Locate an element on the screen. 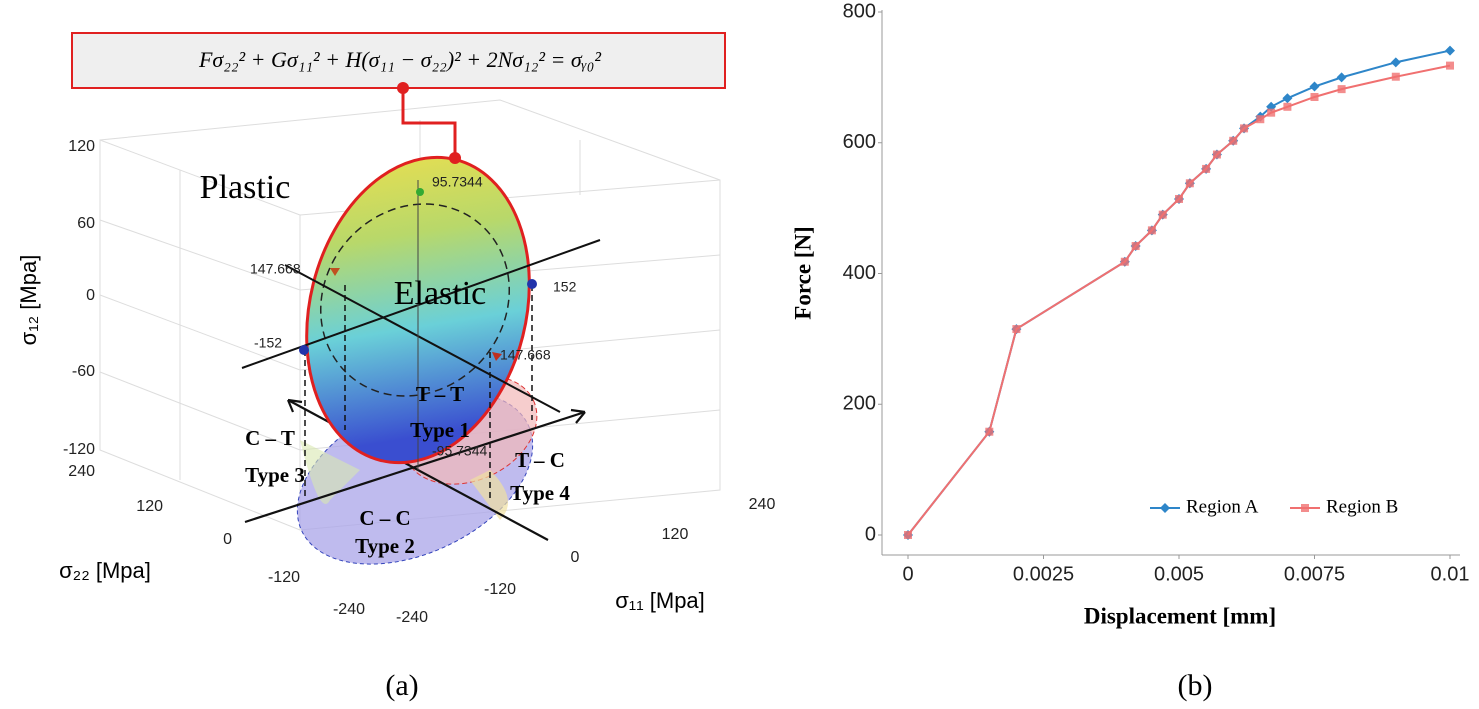 The height and width of the screenshot is (709, 1479). quadrant-type: Type 4 is located at coordinates (540, 493).